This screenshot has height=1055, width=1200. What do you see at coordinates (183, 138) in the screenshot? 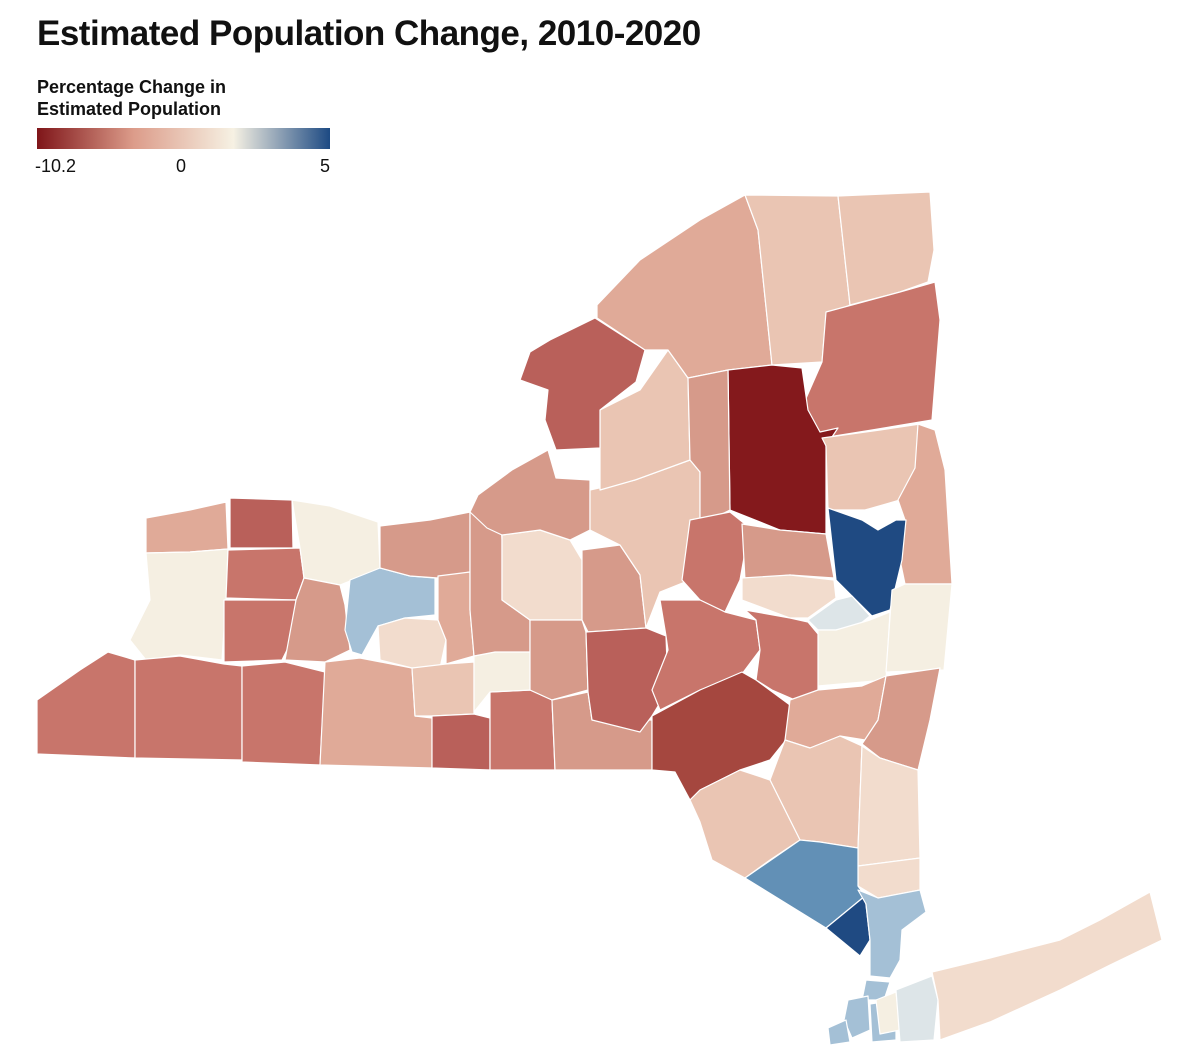
I see `legend-color-bar` at bounding box center [183, 138].